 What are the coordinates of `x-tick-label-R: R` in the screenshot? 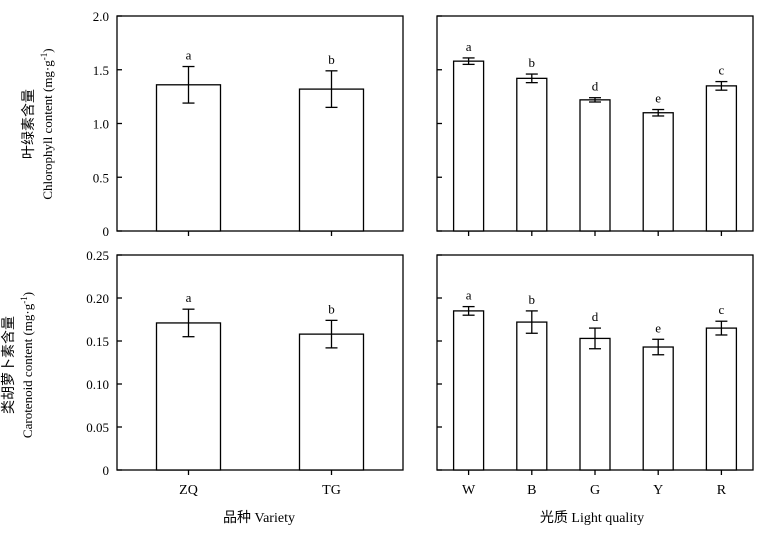 It's located at (722, 490).